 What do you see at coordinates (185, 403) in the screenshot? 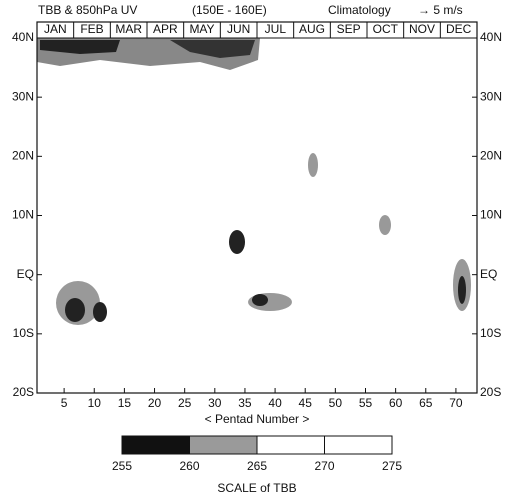
I see `x-tick-label: 25` at bounding box center [185, 403].